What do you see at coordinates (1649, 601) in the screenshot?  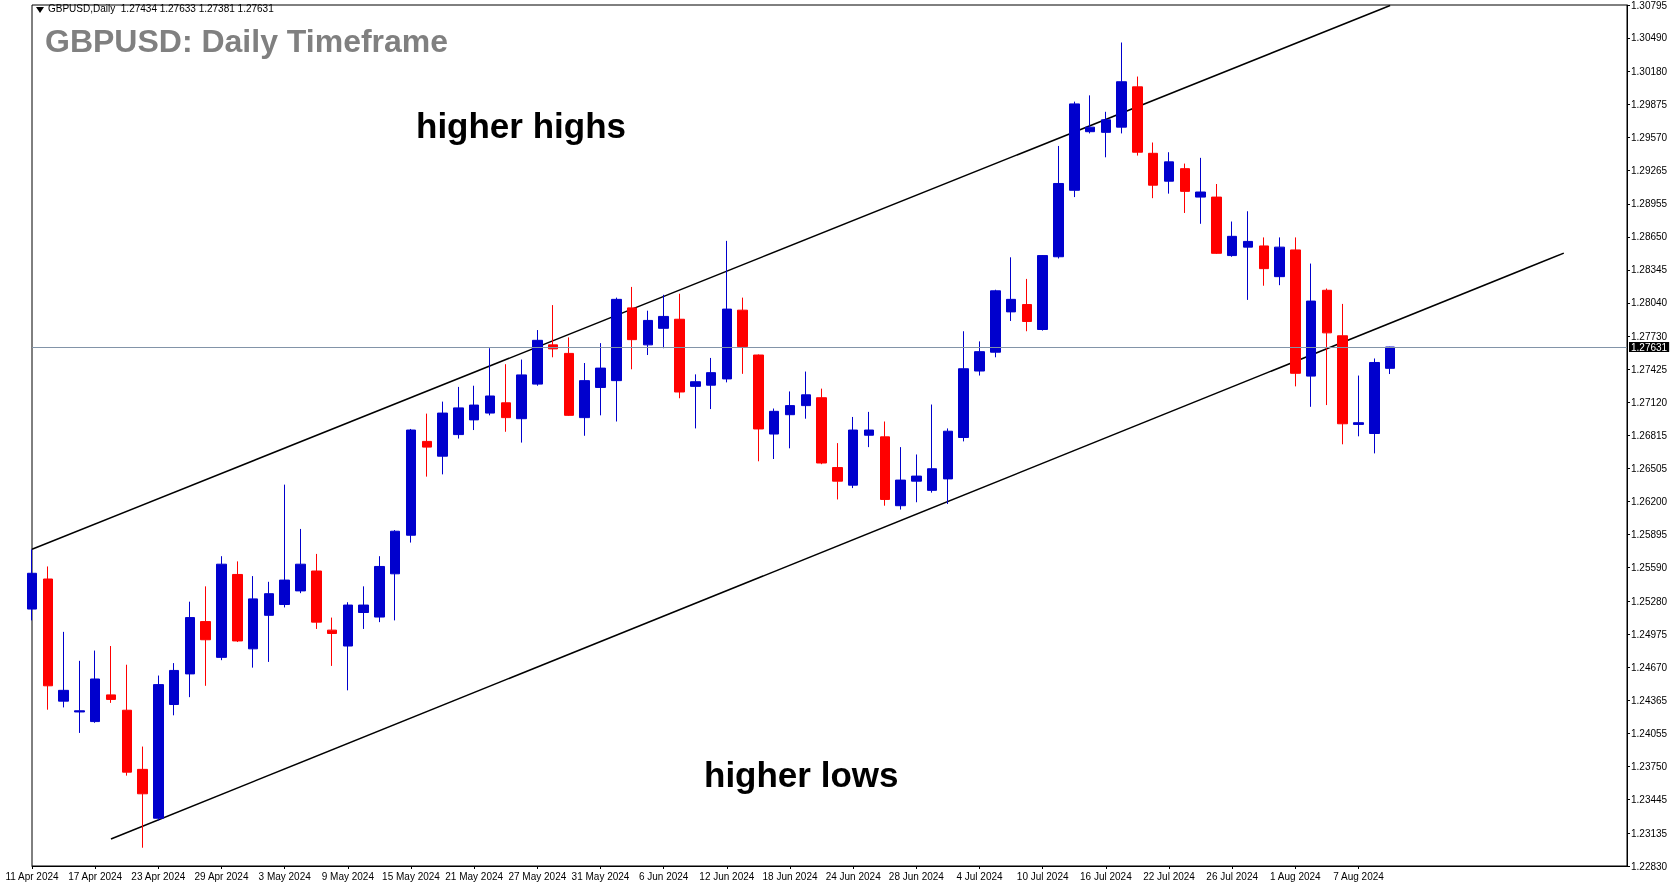 I see `y-tick-label: 1.25280` at bounding box center [1649, 601].